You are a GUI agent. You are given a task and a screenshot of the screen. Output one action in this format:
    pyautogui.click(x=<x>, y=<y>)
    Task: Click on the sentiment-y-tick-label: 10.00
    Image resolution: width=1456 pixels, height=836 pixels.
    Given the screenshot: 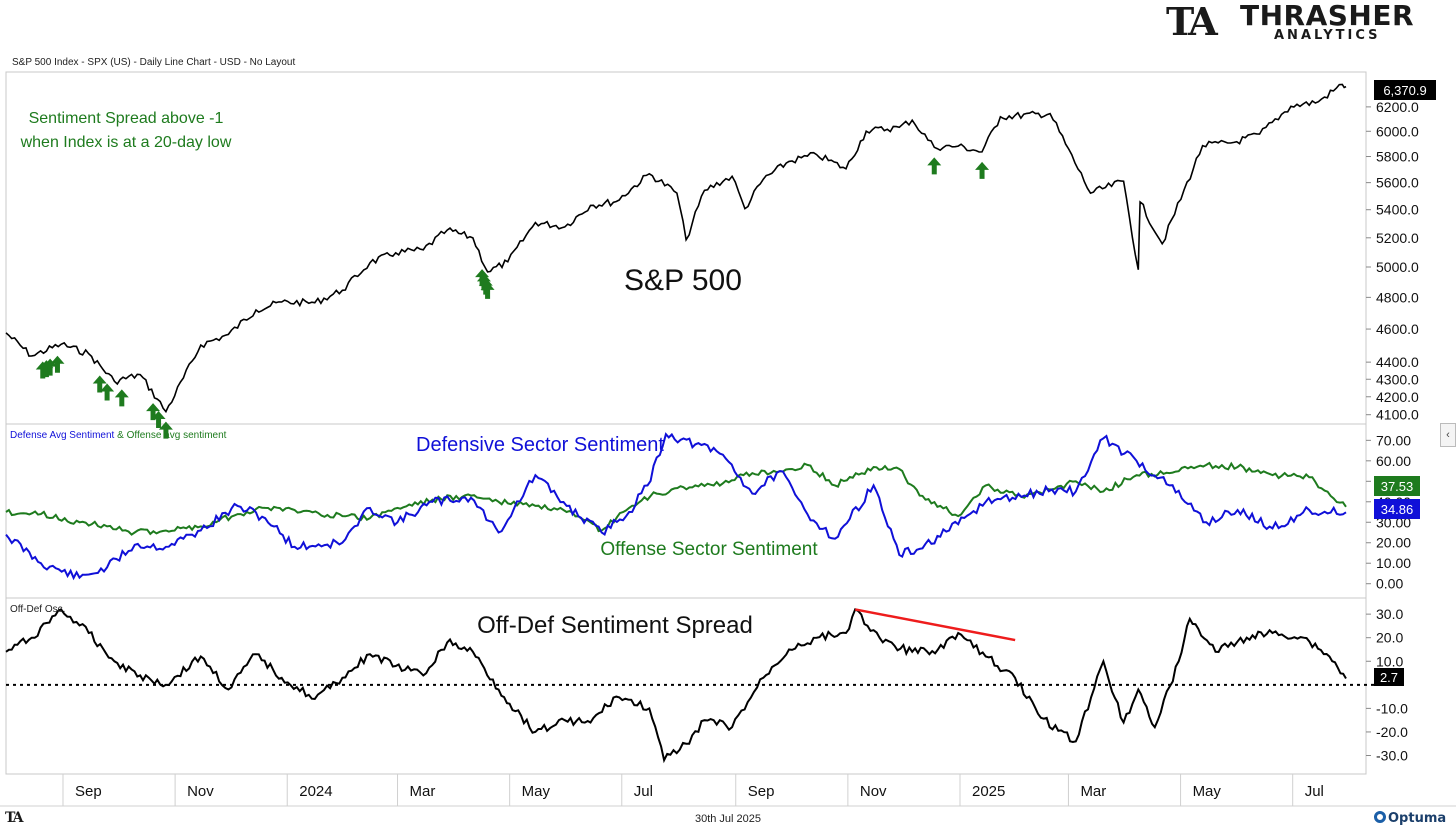 What is the action you would take?
    pyautogui.click(x=1393, y=563)
    